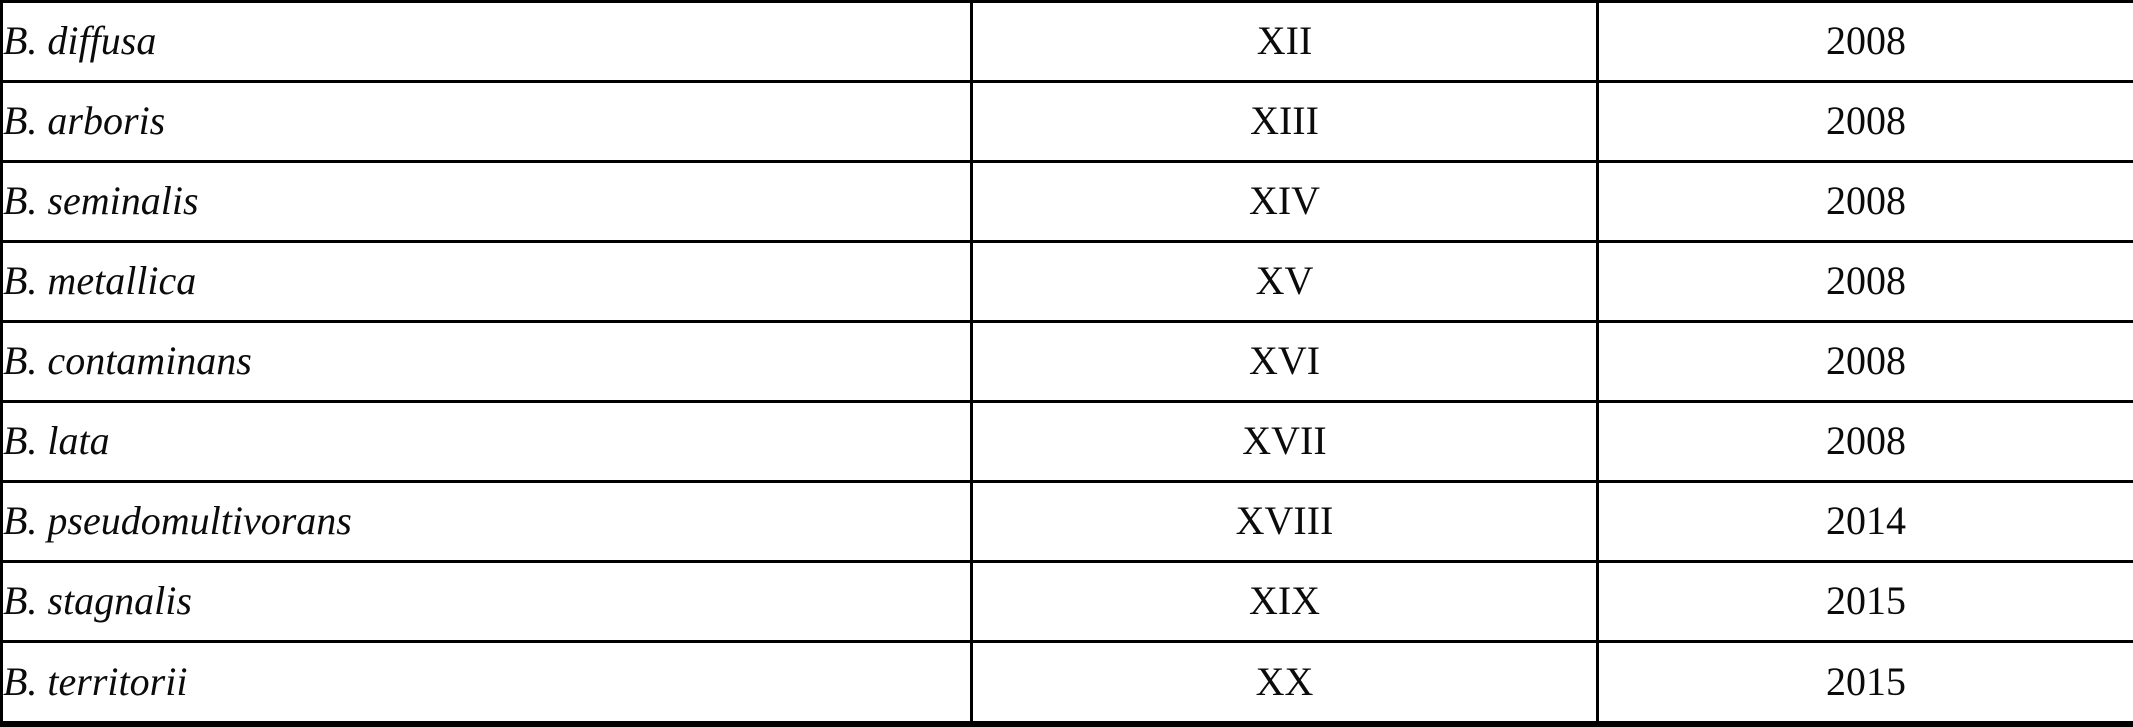 The height and width of the screenshot is (727, 2133). What do you see at coordinates (1284, 683) in the screenshot?
I see `taxon-group-cell: XX` at bounding box center [1284, 683].